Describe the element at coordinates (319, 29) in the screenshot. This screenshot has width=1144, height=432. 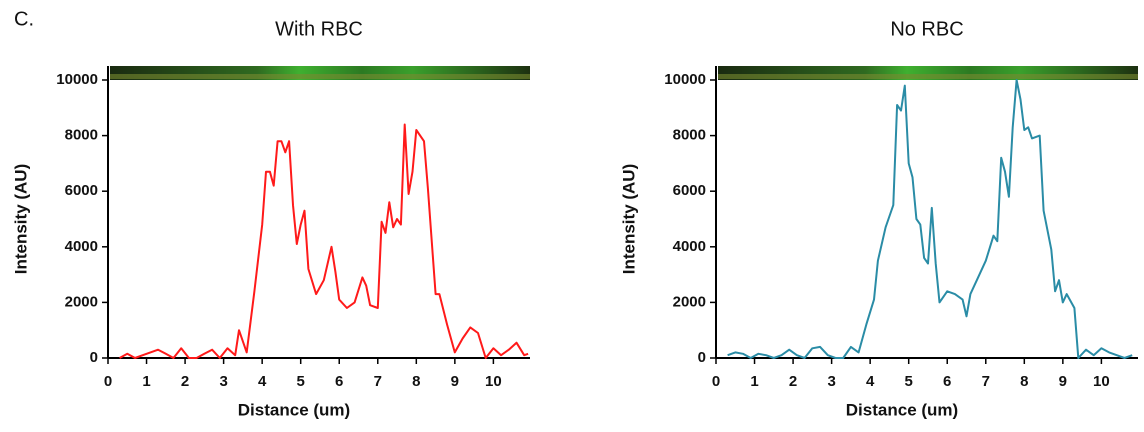
I see `chart-title: With RBC` at that location.